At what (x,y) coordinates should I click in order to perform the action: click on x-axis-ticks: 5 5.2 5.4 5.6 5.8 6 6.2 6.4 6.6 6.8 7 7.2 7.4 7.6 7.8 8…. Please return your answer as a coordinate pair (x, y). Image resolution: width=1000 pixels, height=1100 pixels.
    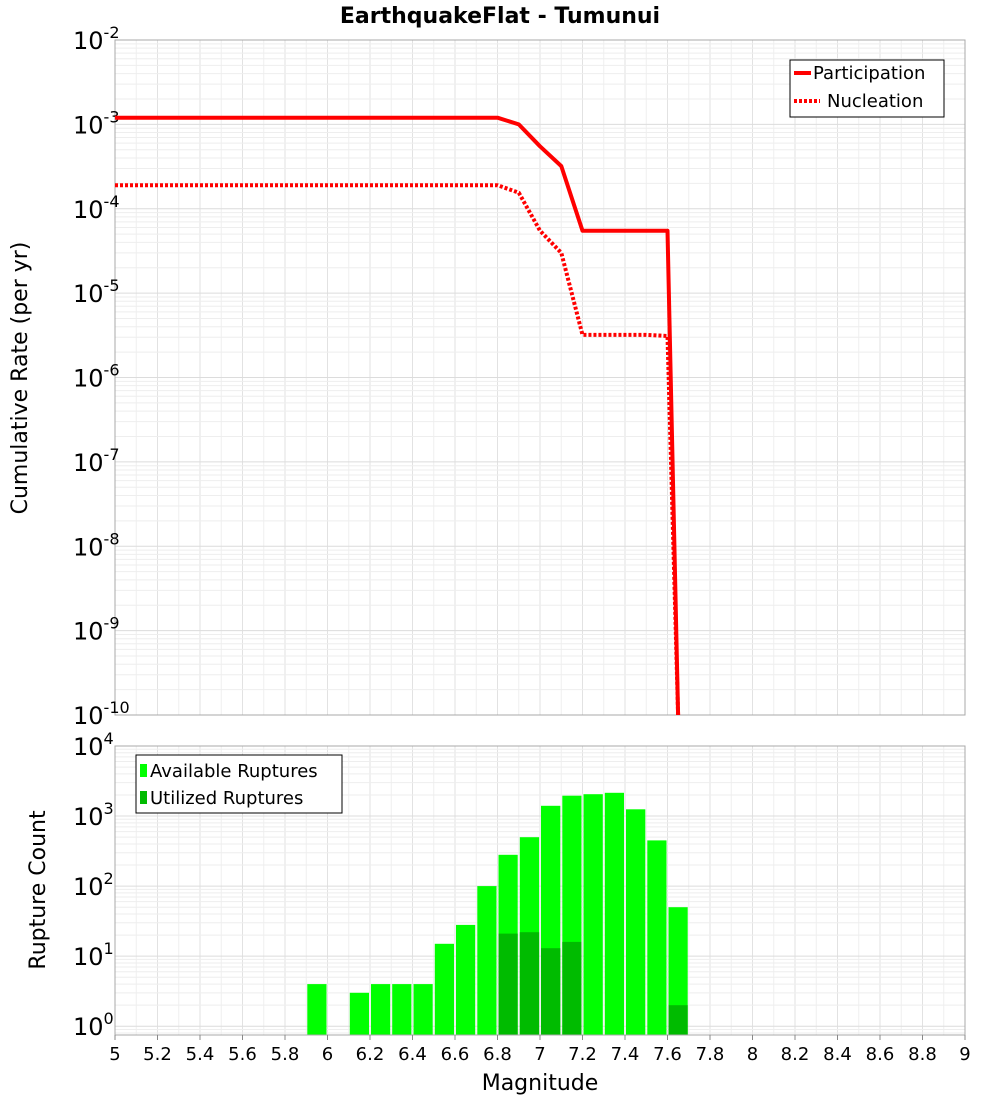
    Looking at the image, I should click on (540, 1050).